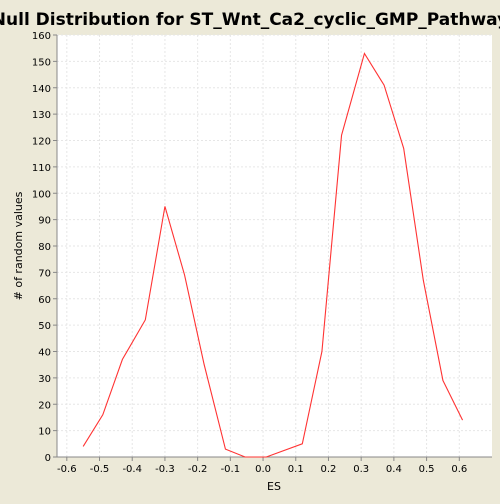 The image size is (500, 504). What do you see at coordinates (459, 469) in the screenshot?
I see `x-tick-label: 0.6` at bounding box center [459, 469].